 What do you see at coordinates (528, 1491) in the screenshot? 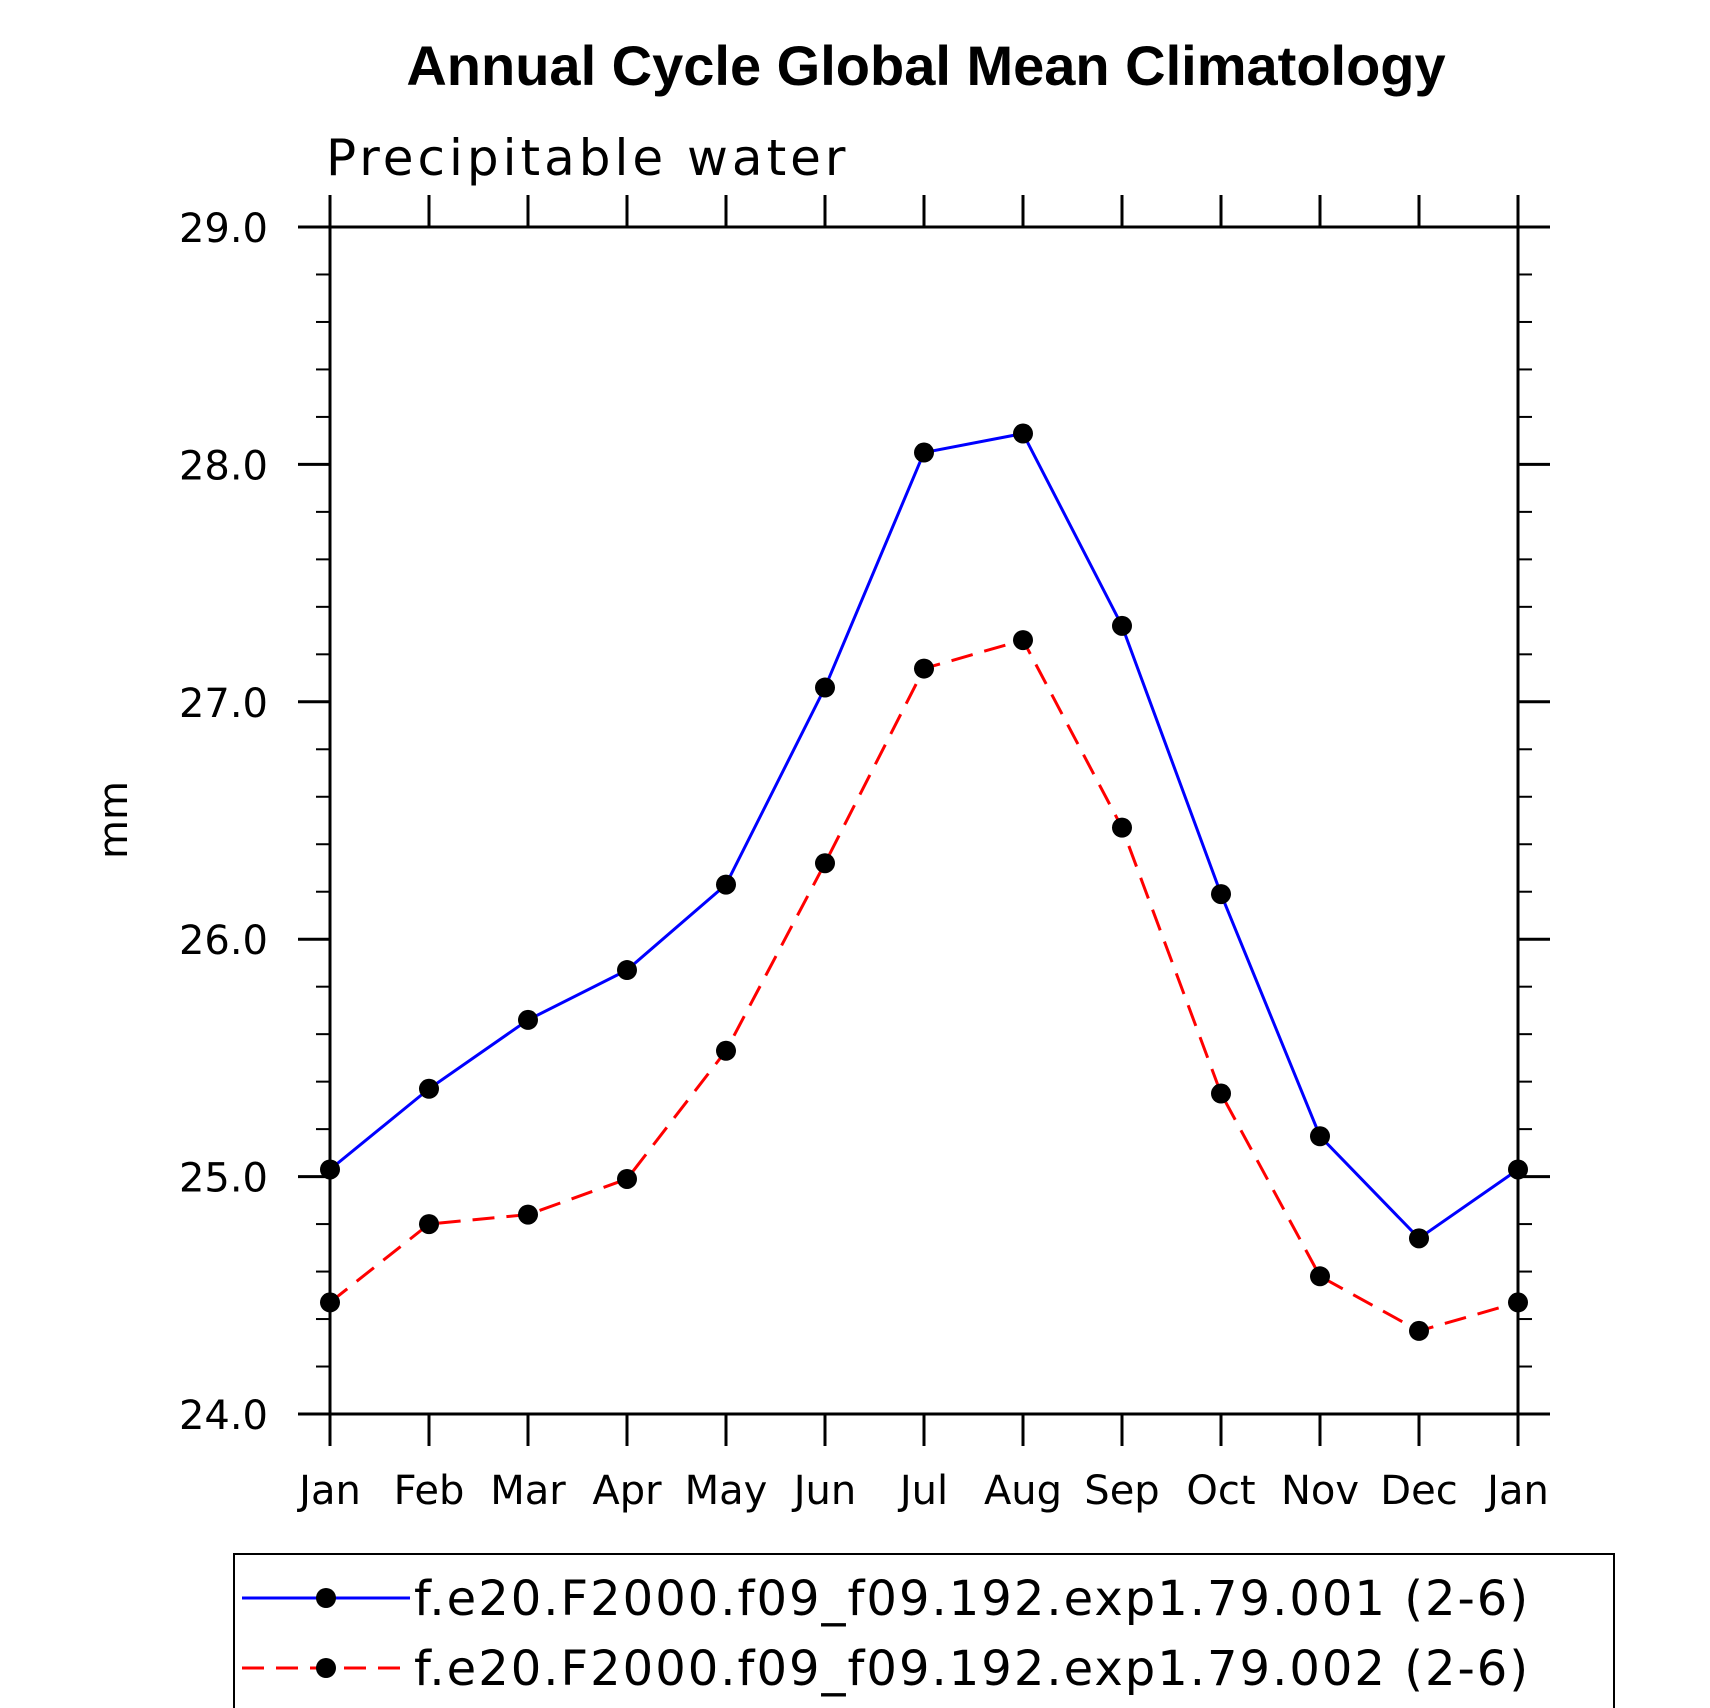
I see `x-tick-label: Mar` at bounding box center [528, 1491].